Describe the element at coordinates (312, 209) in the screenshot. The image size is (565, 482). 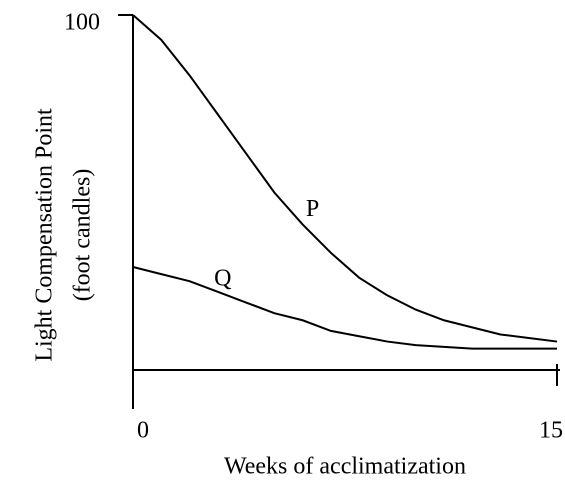
I see `series-label: P` at that location.